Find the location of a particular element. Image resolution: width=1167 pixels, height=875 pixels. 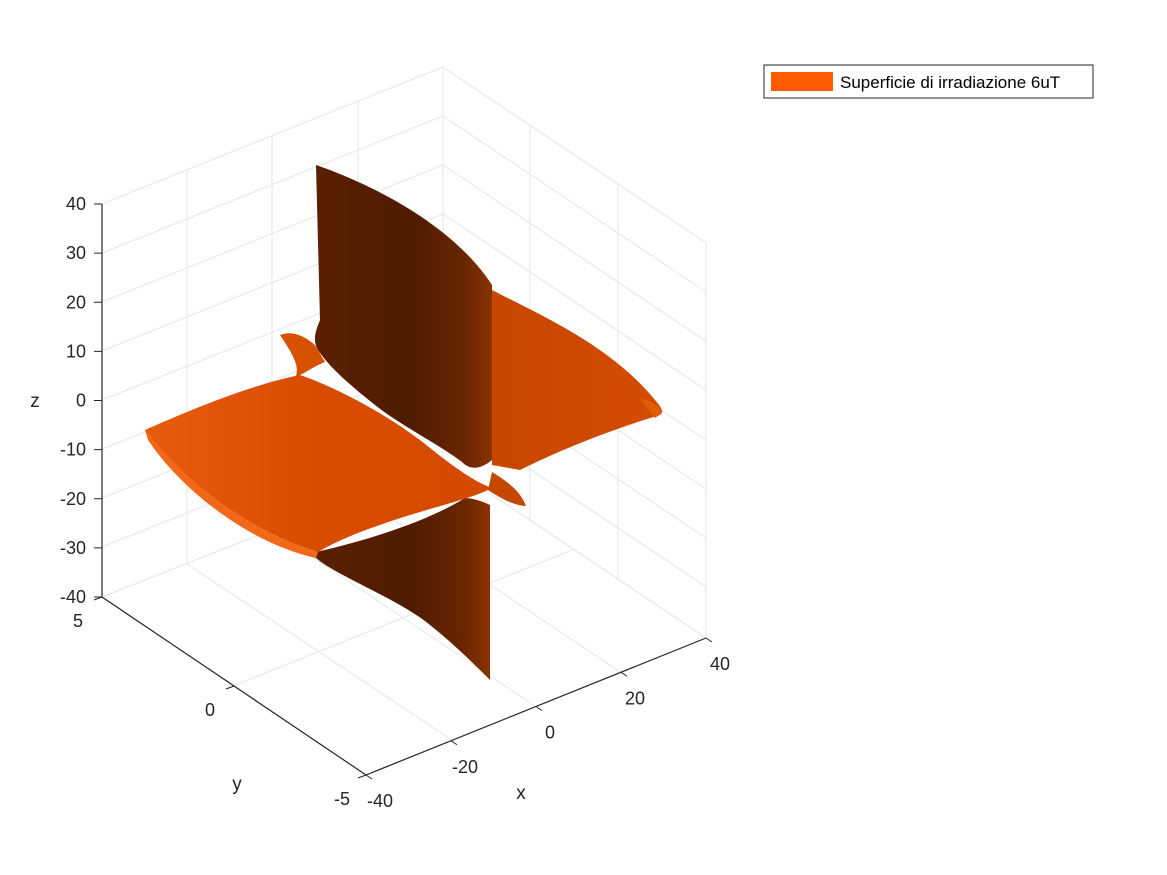

legend: Superficie di irradiazione 6uT is located at coordinates (928, 81).